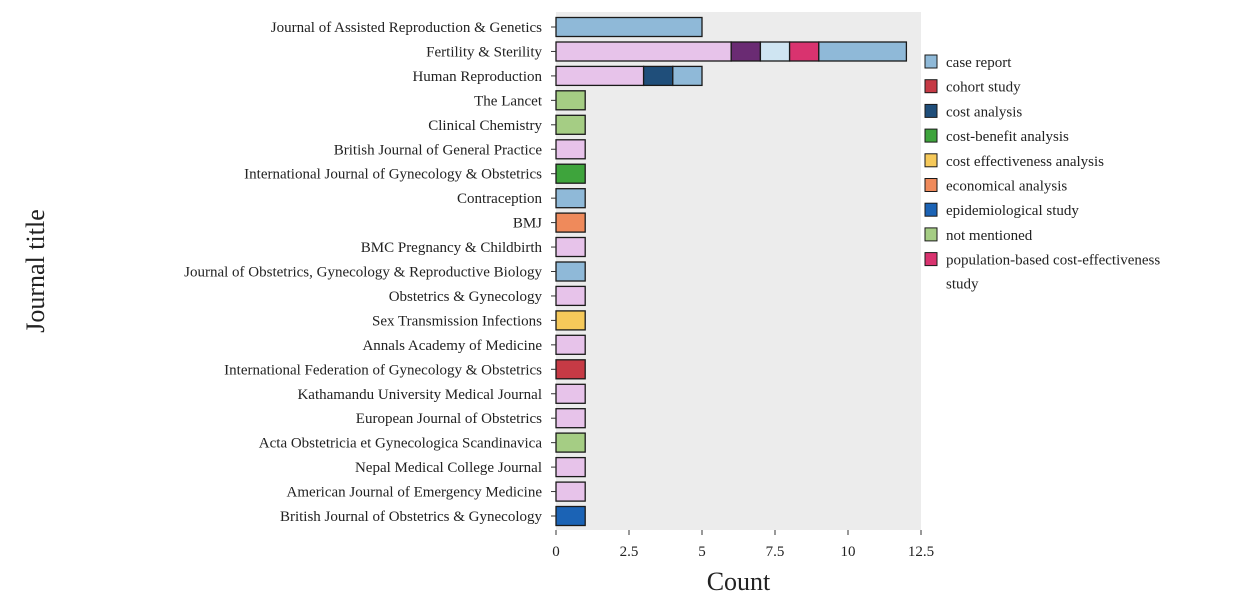  What do you see at coordinates (1007, 137) in the screenshot?
I see `legend-label: cost-benefit analysis` at bounding box center [1007, 137].